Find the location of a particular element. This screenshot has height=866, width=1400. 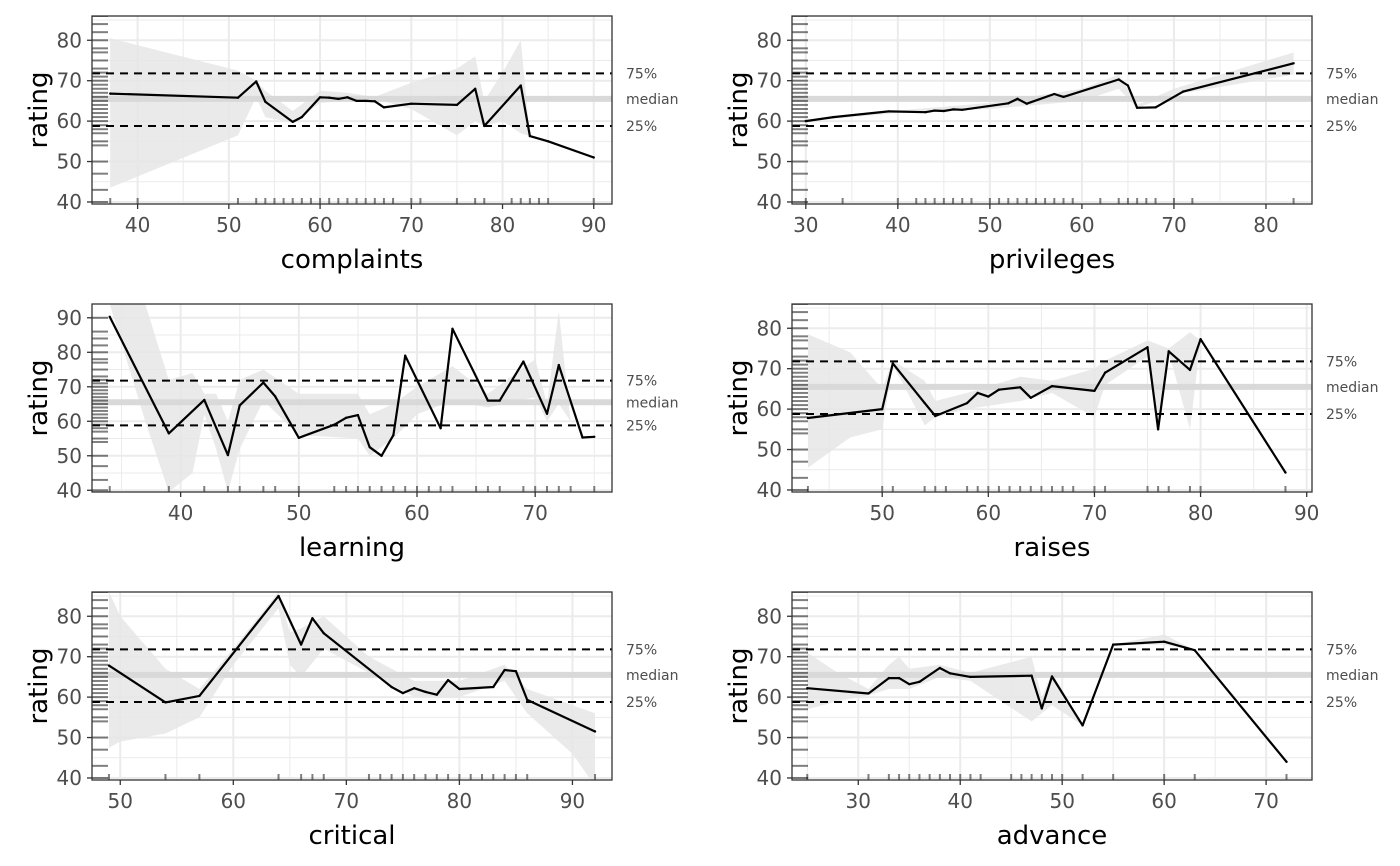

ref-line-label: 75% is located at coordinates (1341, 650).